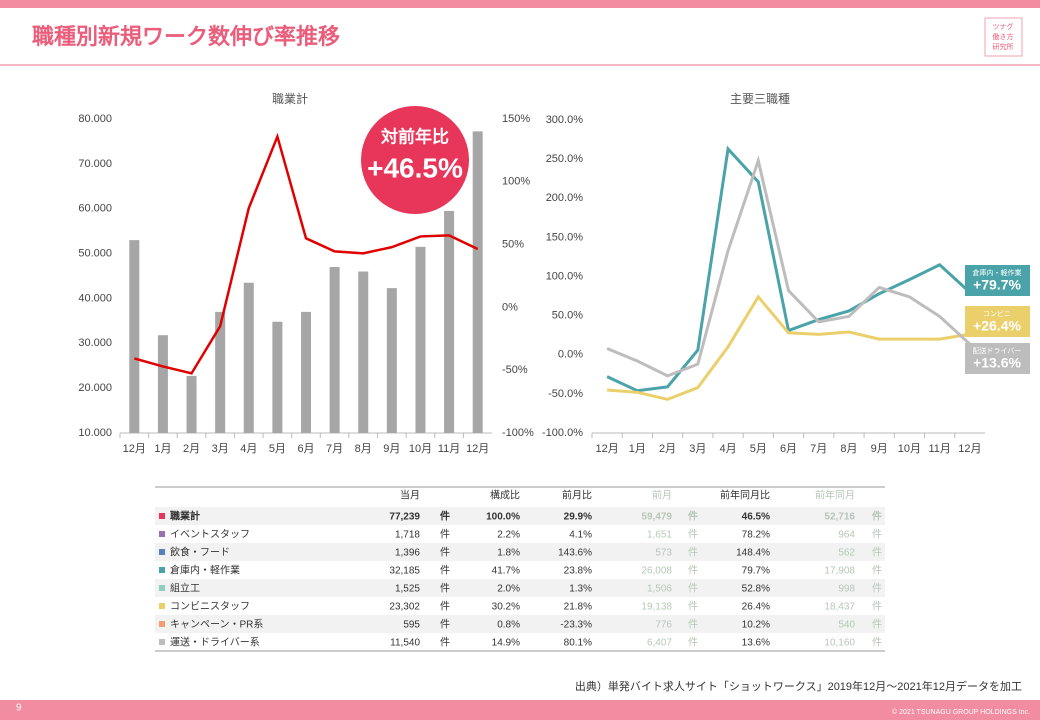 This screenshot has height=720, width=1040. I want to click on table-cell: 595, so click(411, 625).